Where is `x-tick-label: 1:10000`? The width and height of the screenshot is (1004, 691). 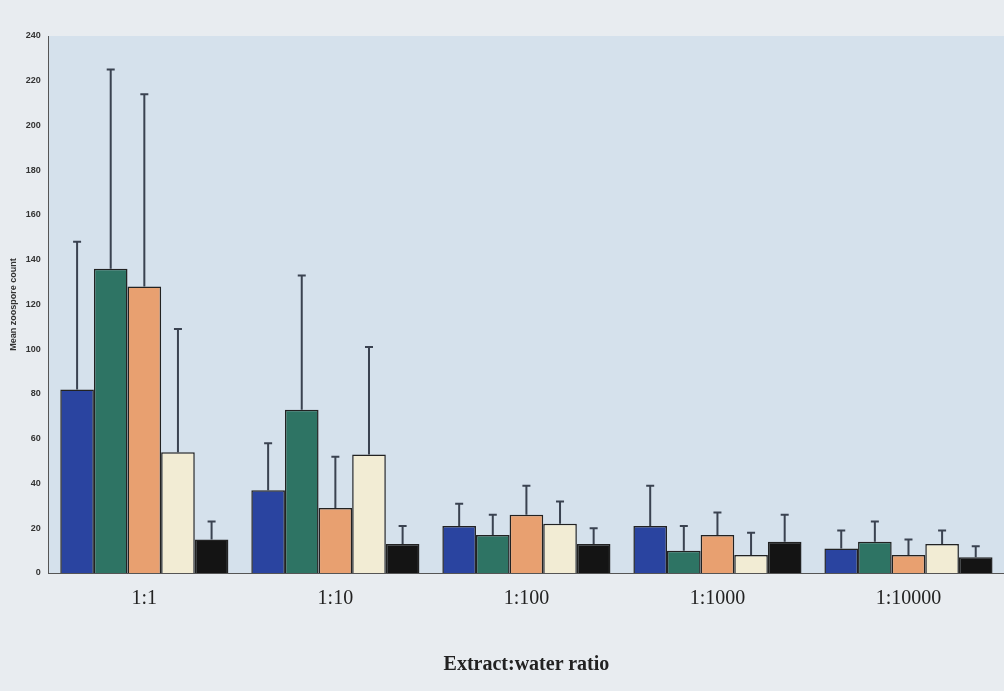
x-tick-label: 1:10000 is located at coordinates (908, 597).